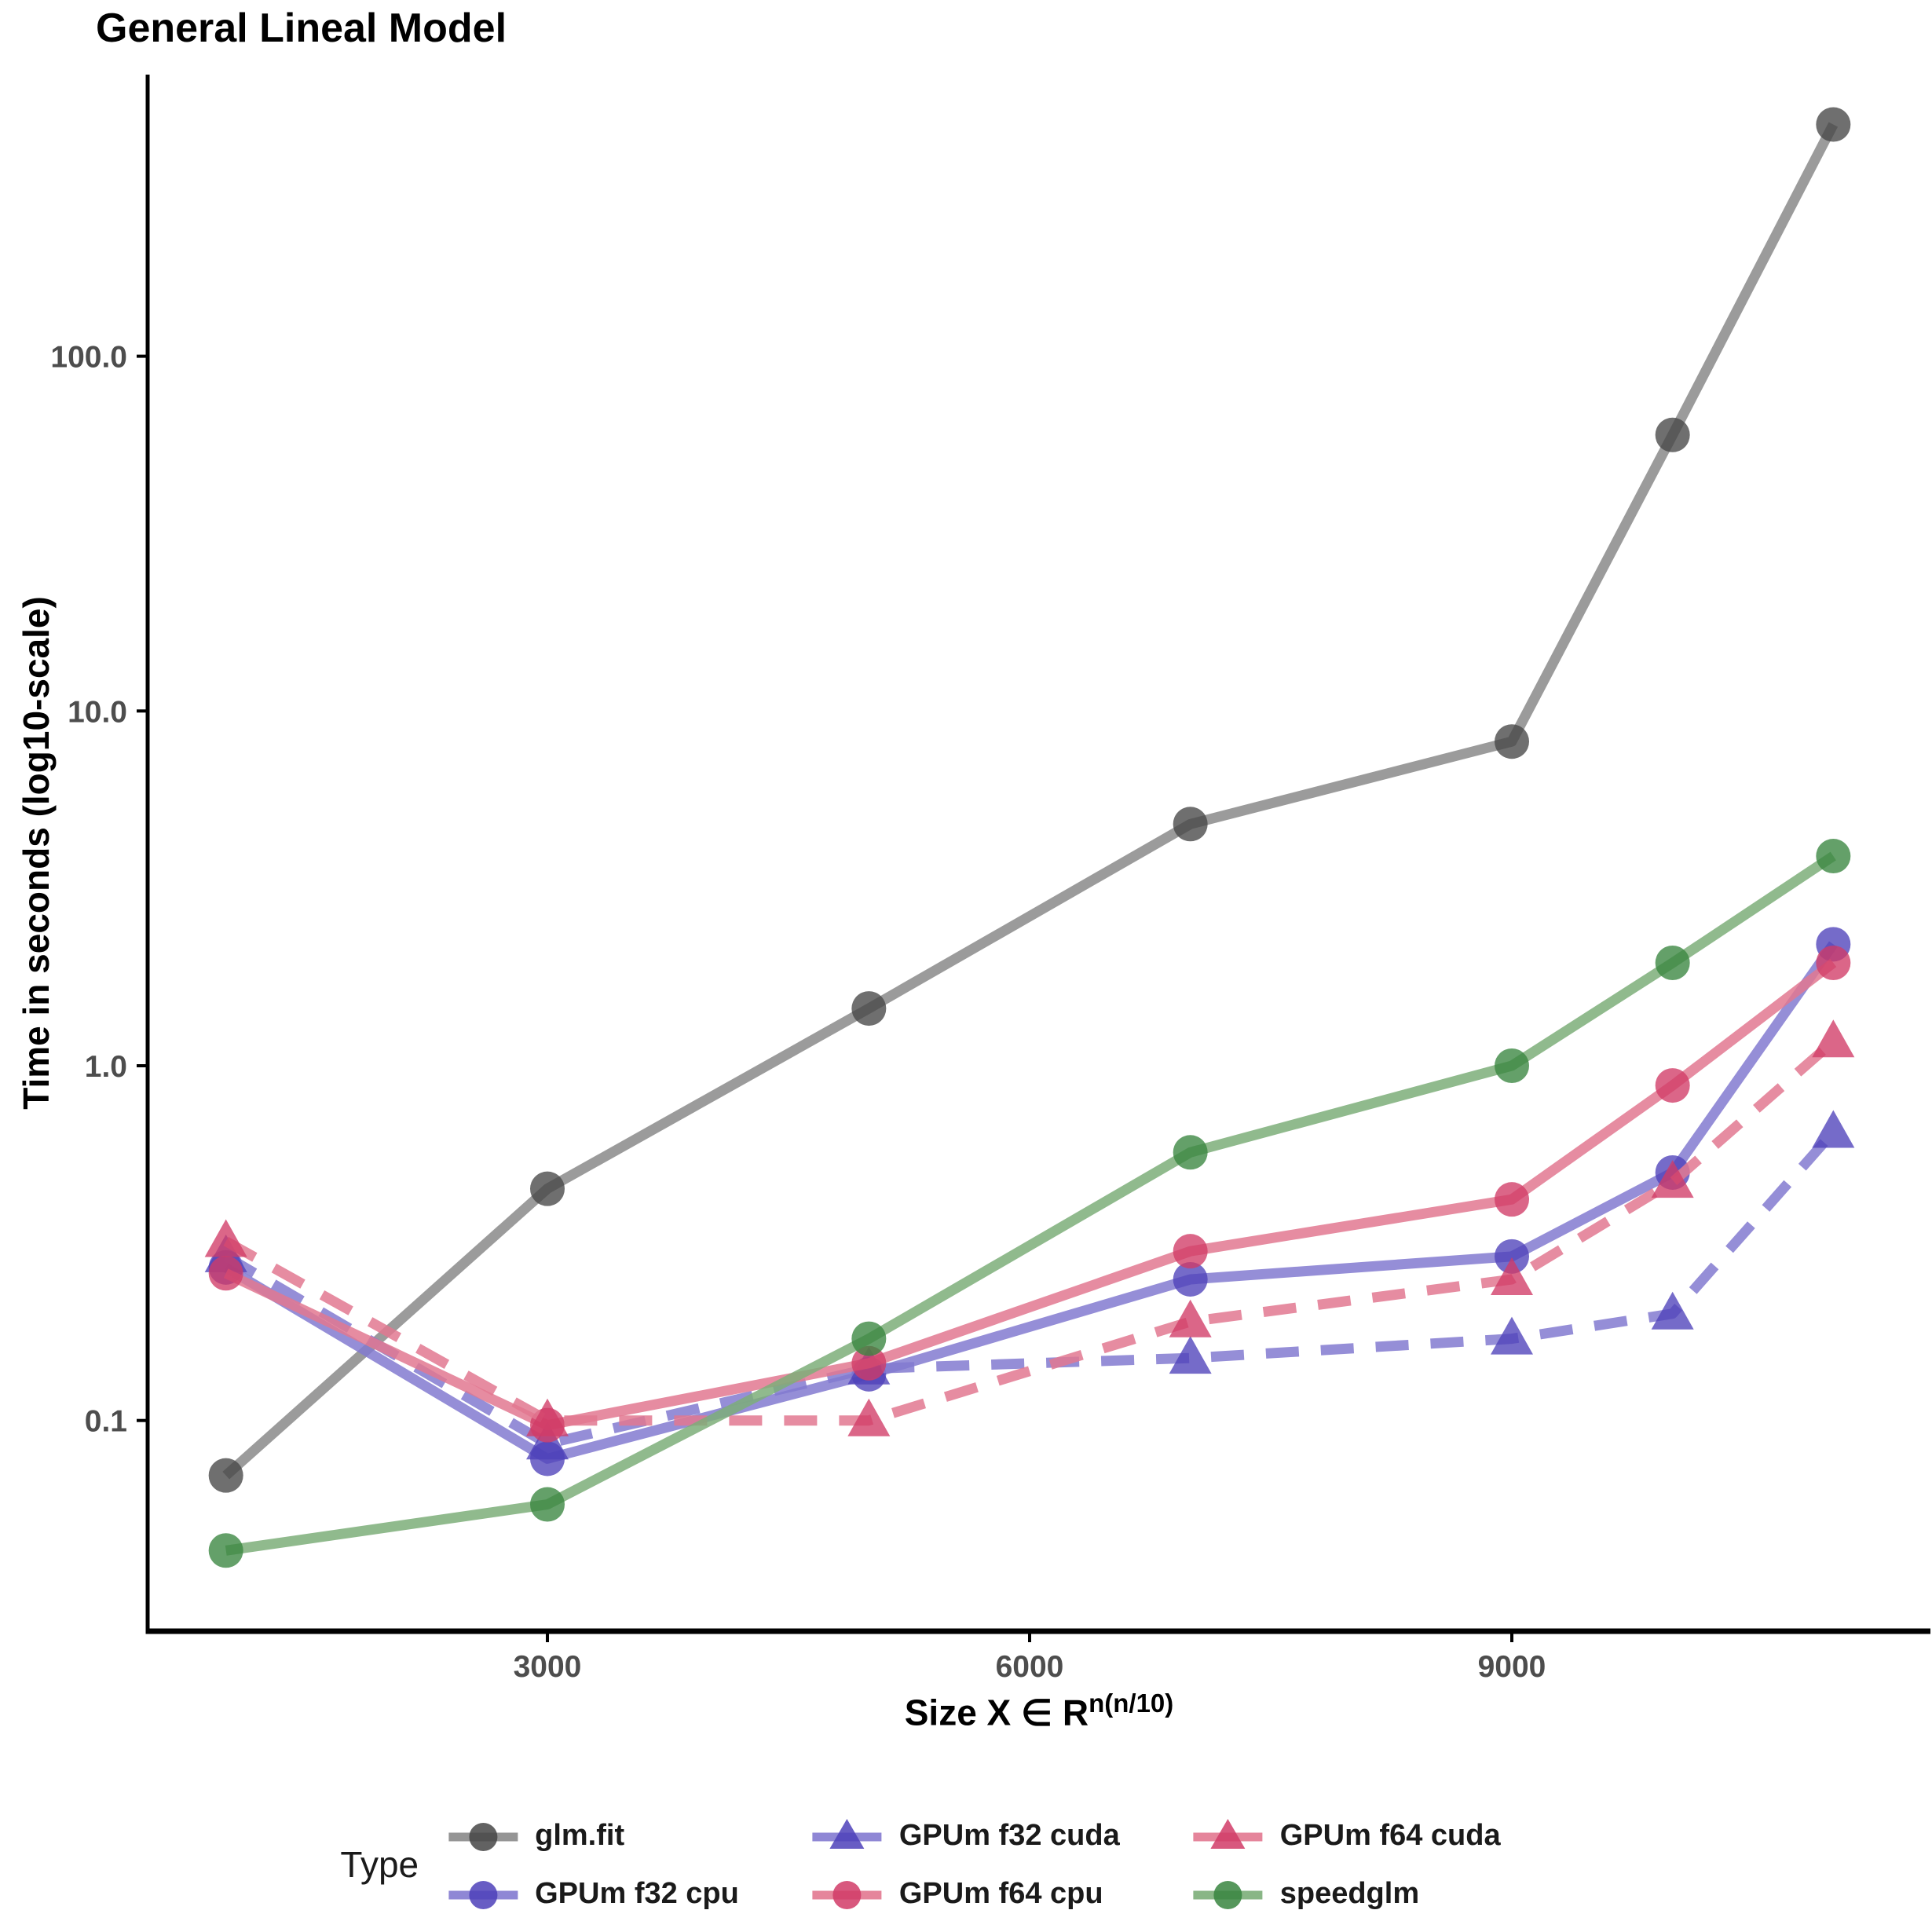  I want to click on y-axis-title: Time in seconds (log10-scale), so click(36, 853).